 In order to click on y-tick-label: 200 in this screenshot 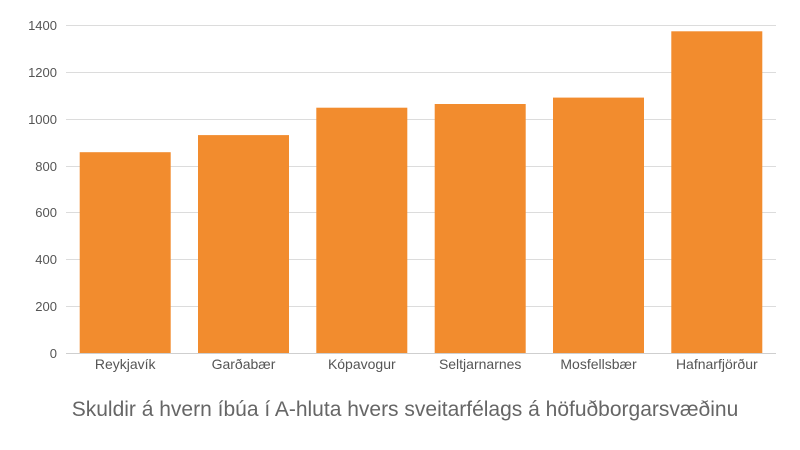, I will do `click(46, 306)`.